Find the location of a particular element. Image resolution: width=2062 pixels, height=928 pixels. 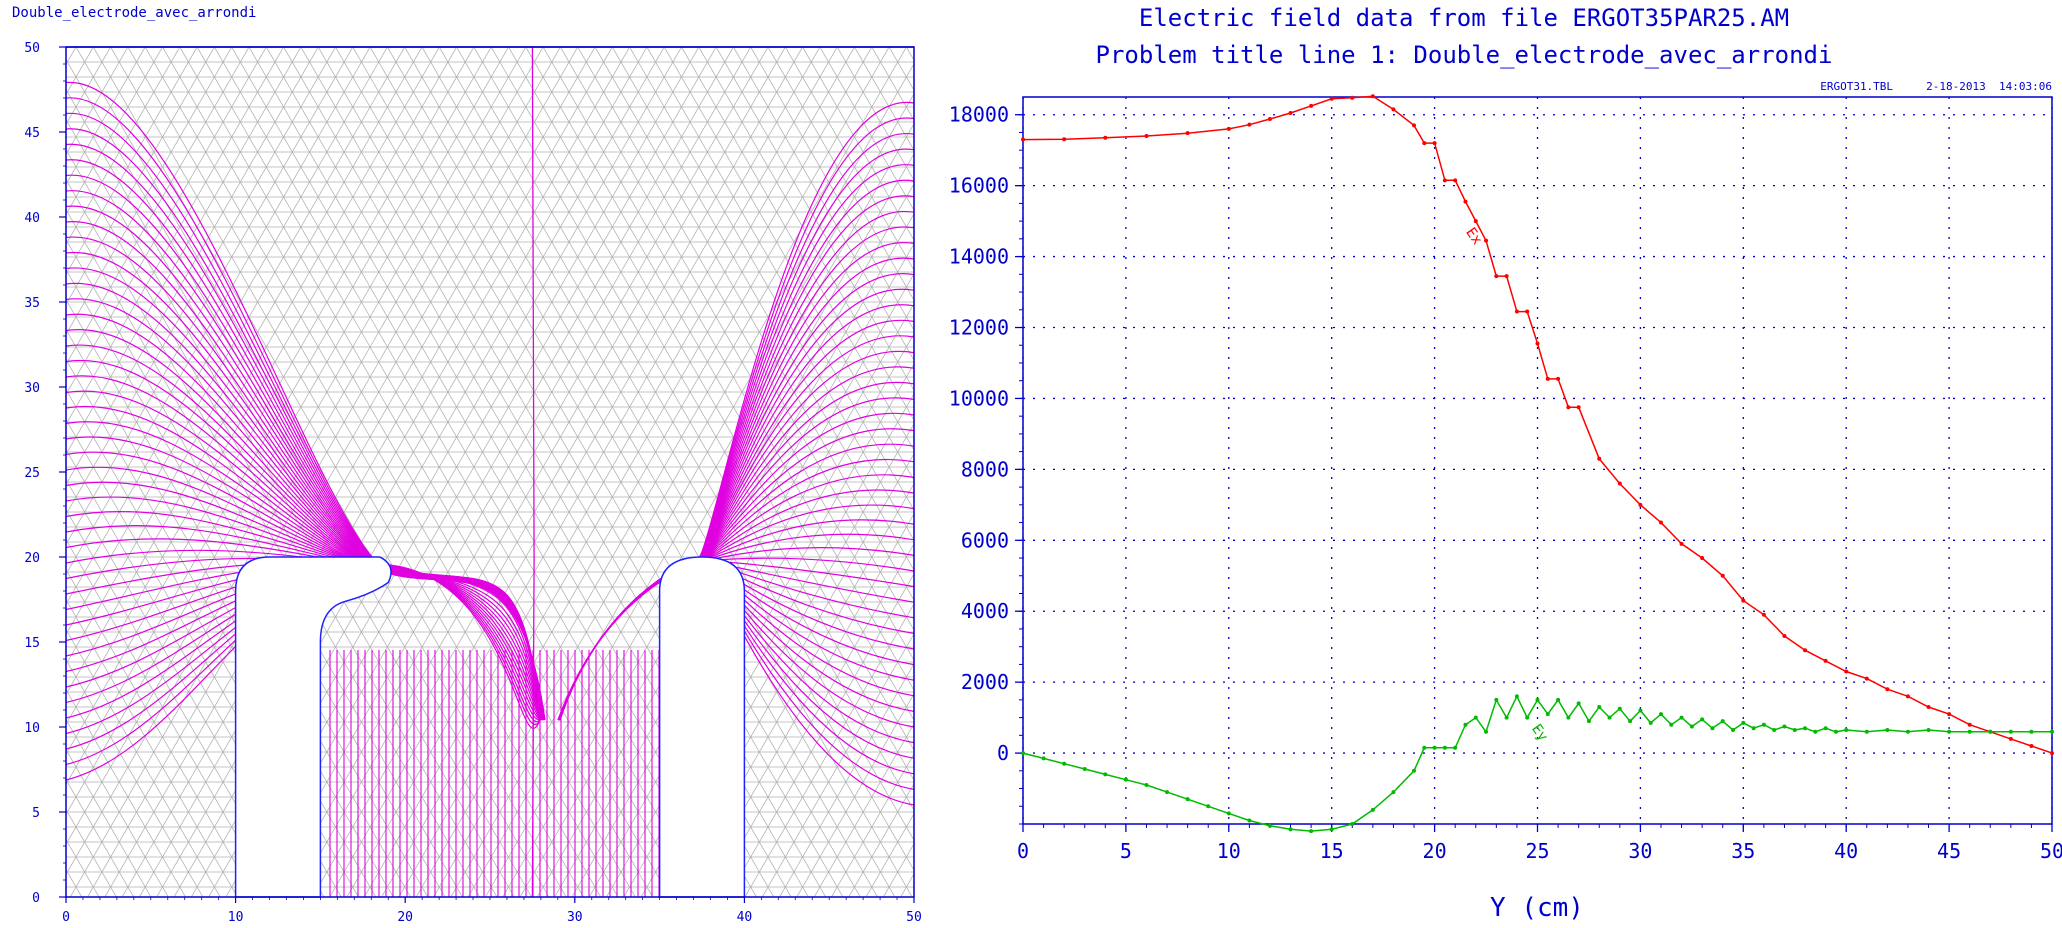

y-tick-label: 45 is located at coordinates (32, 133).